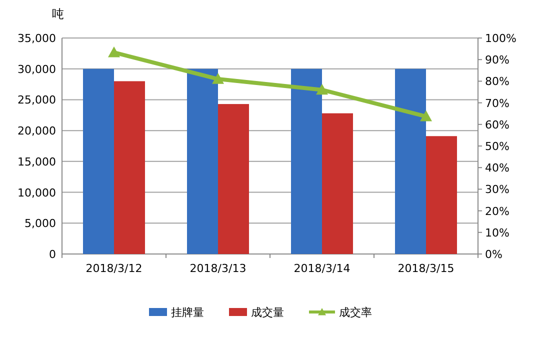 This screenshot has width=546, height=339. I want to click on legend-label: 成交量, so click(267, 312).